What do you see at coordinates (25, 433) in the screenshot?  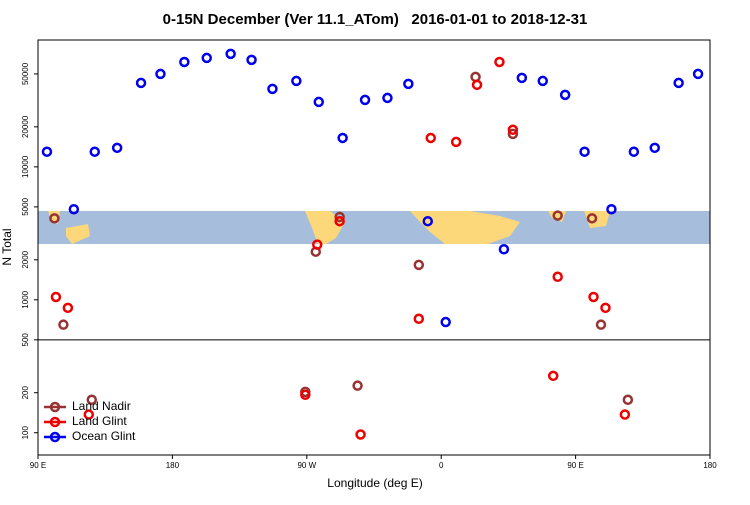 I see `y-tick-label: 100` at bounding box center [25, 433].